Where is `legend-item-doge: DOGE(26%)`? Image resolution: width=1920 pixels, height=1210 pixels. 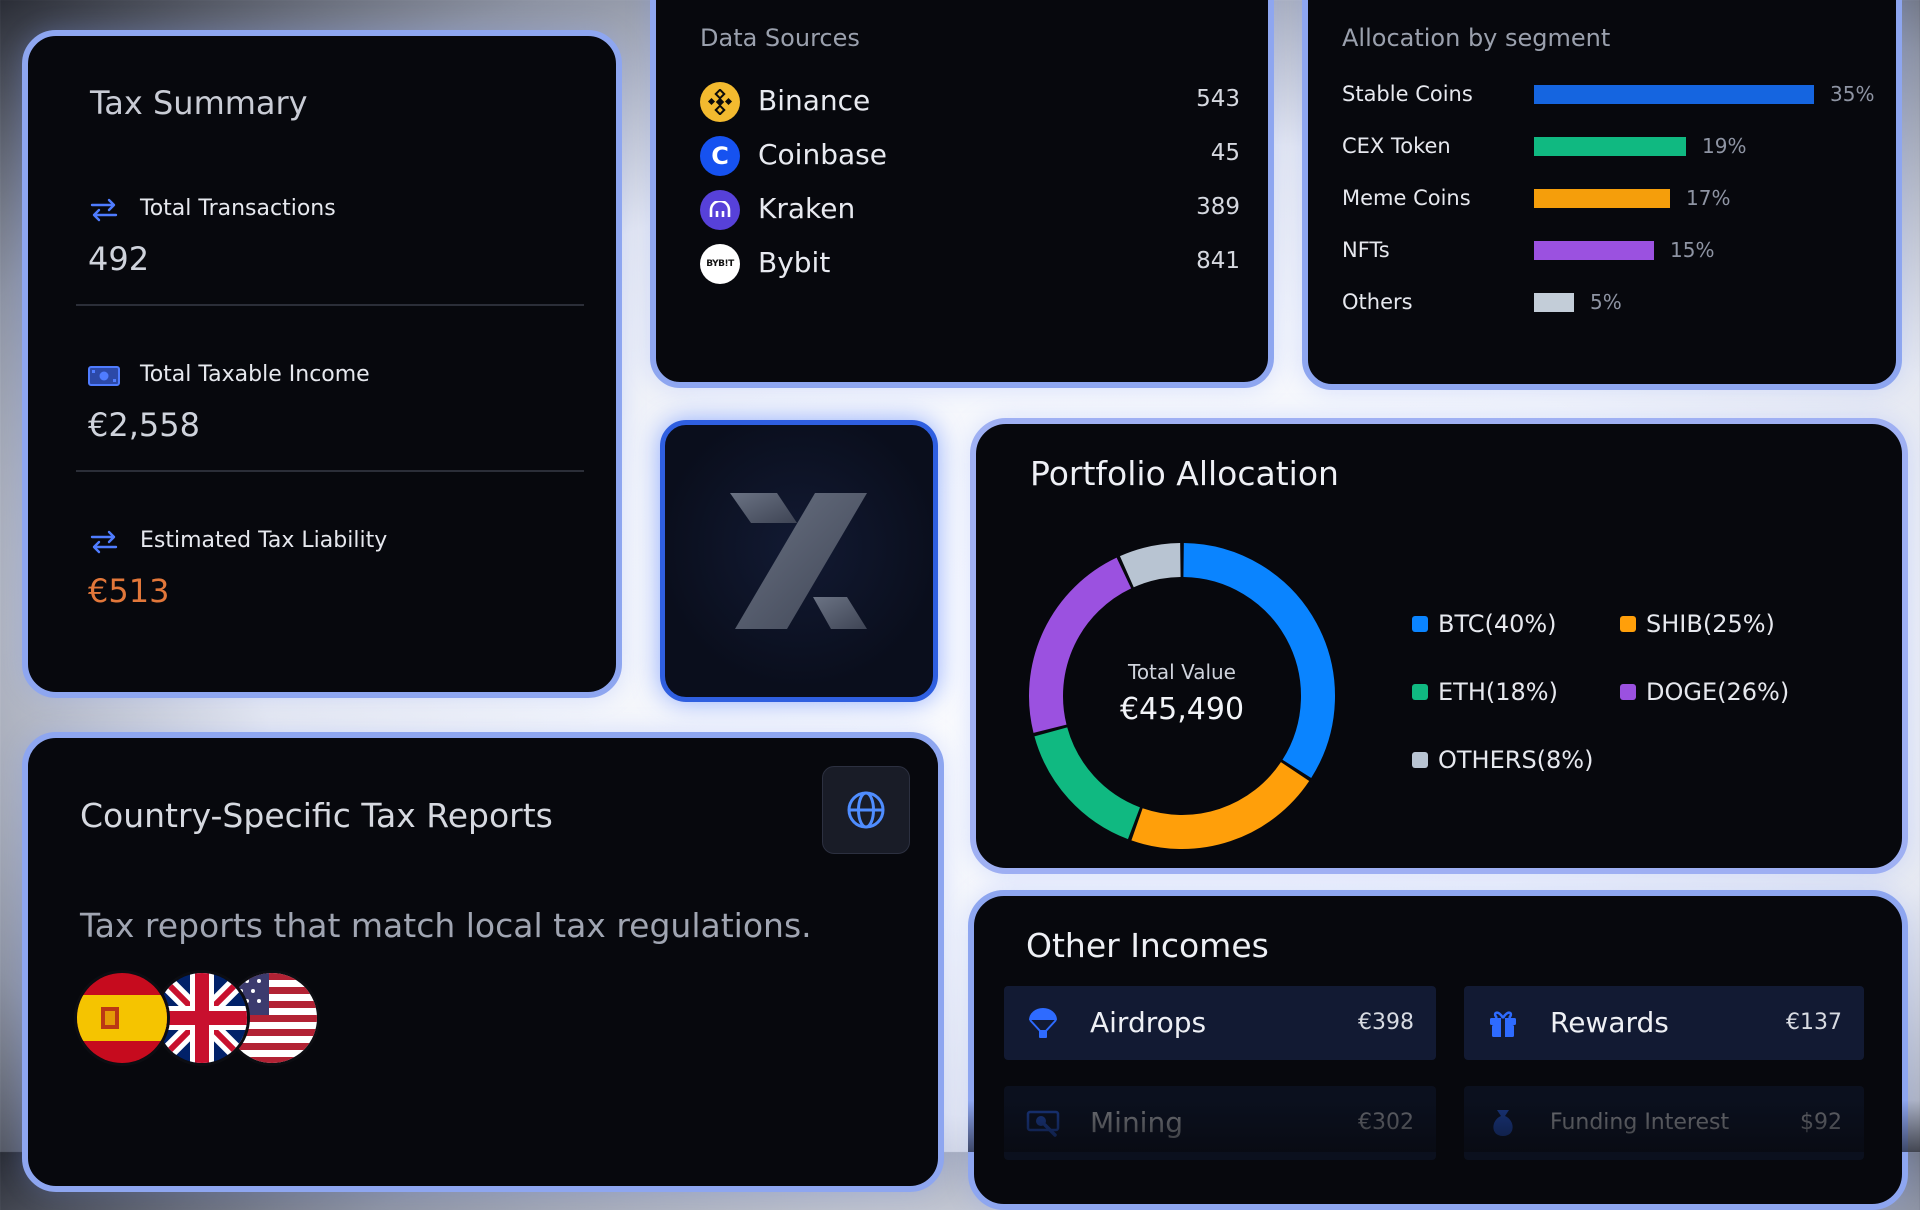
legend-item-doge: DOGE(26%) is located at coordinates (1704, 692).